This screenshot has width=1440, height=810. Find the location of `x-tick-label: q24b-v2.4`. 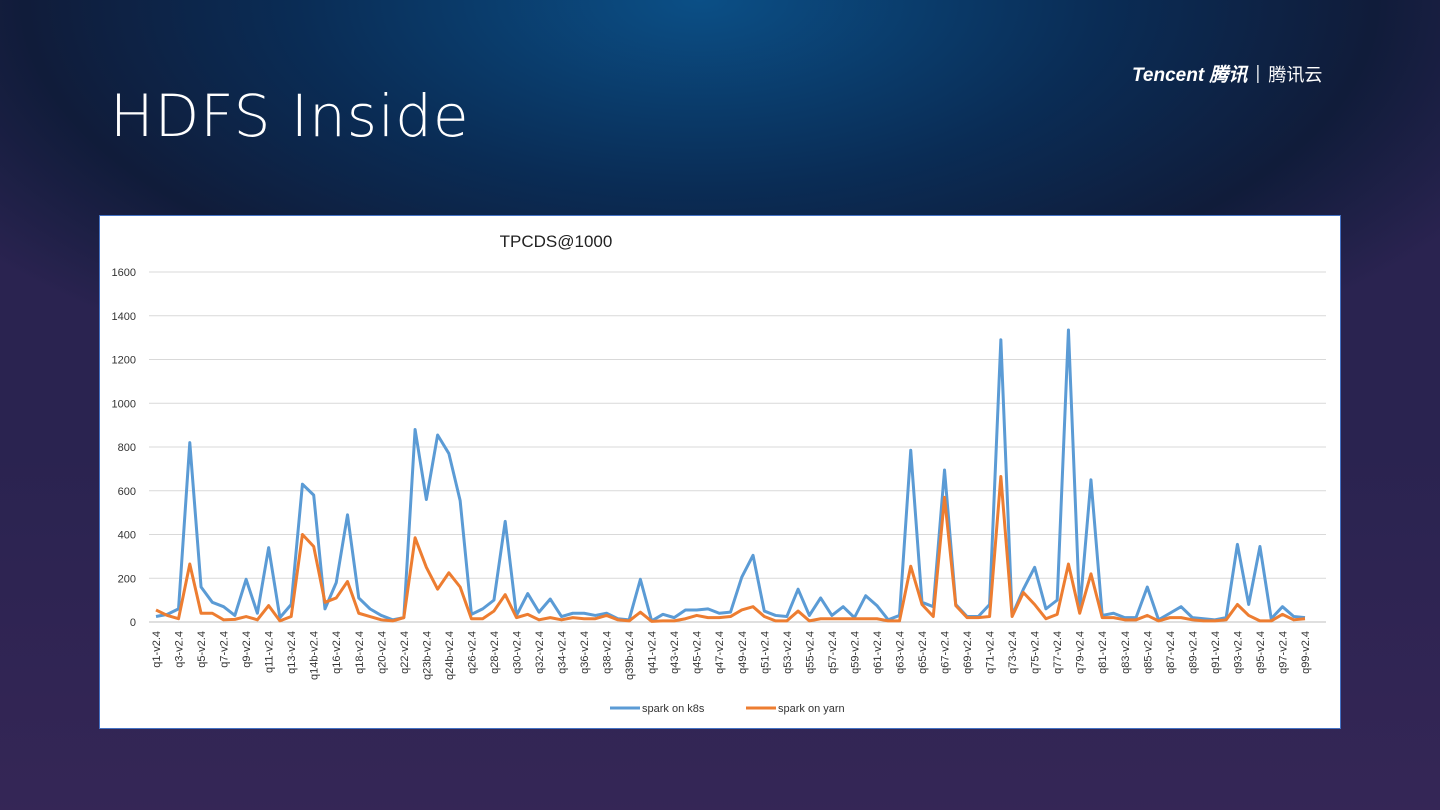

x-tick-label: q24b-v2.4 is located at coordinates (450, 655).